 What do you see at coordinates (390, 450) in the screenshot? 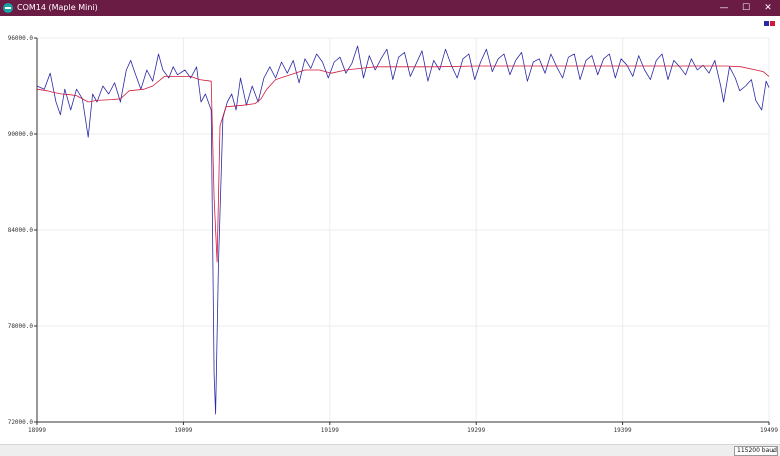
I see `status-bar: 115200 baud ⌄` at bounding box center [390, 450].